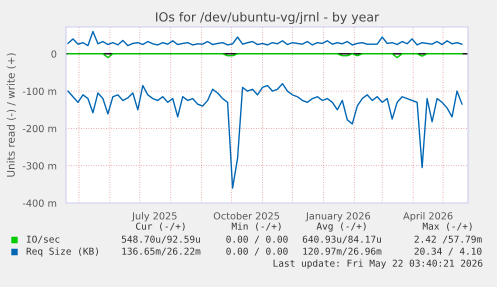 The image size is (497, 287). Describe the element at coordinates (341, 227) in the screenshot. I see `text: Avg (-/+)` at that location.